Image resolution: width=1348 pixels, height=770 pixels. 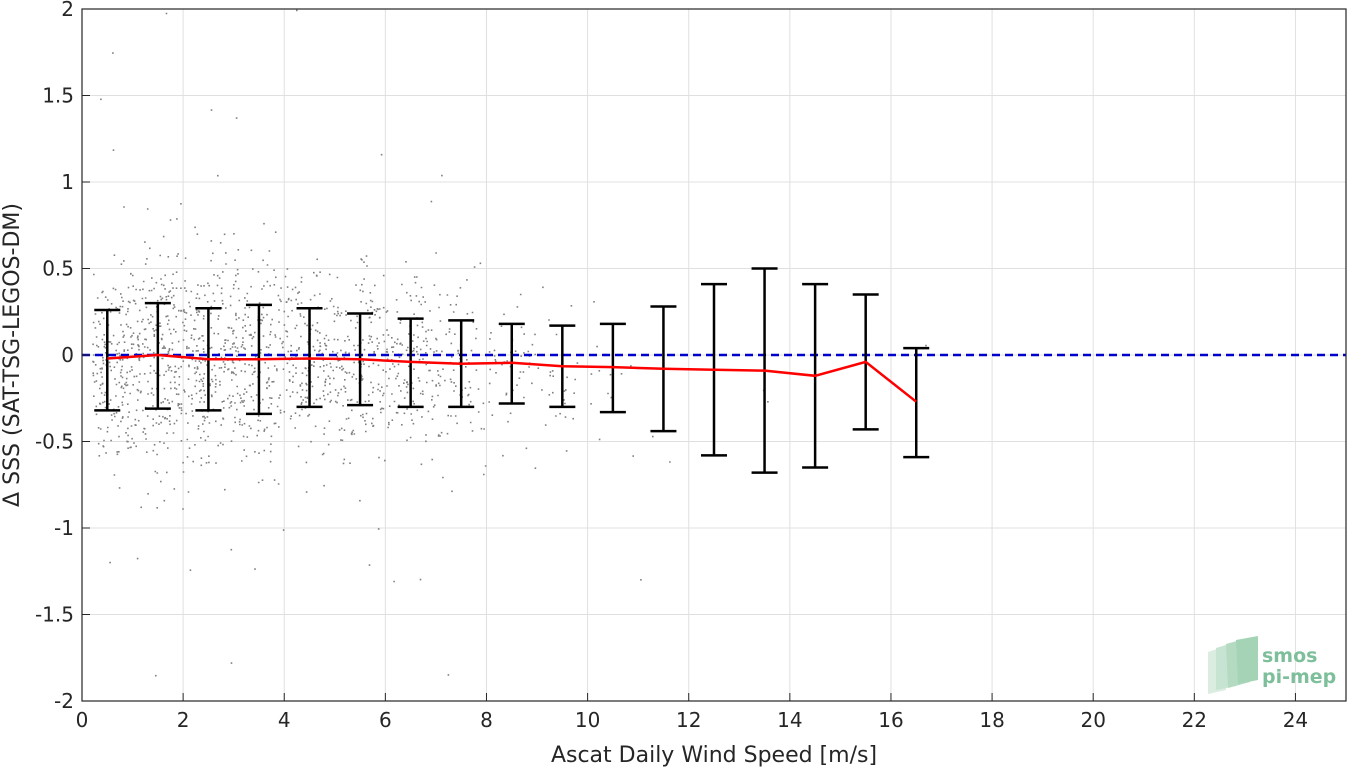 What do you see at coordinates (58, 269) in the screenshot?
I see `y-tick-label: 0.5` at bounding box center [58, 269].